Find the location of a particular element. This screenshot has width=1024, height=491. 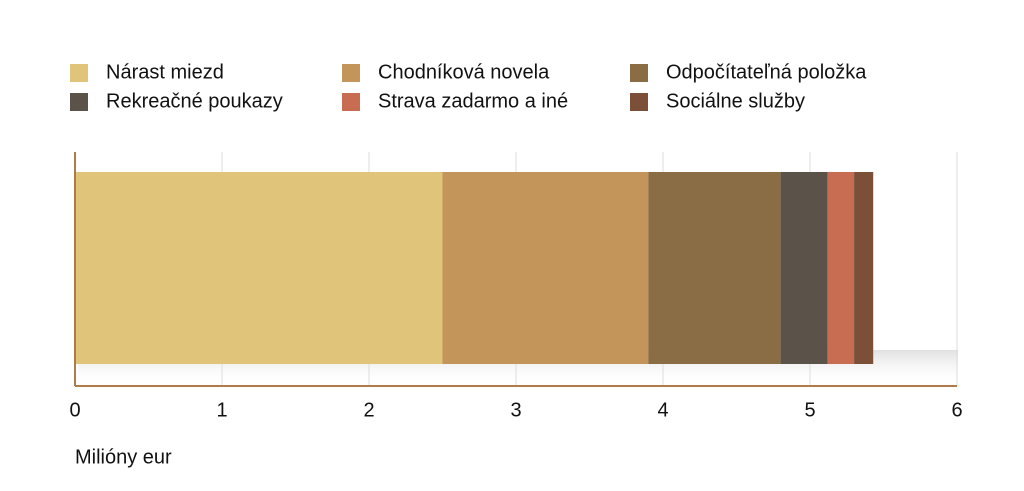

legend-label: Odpočítateľná položka is located at coordinates (766, 72).